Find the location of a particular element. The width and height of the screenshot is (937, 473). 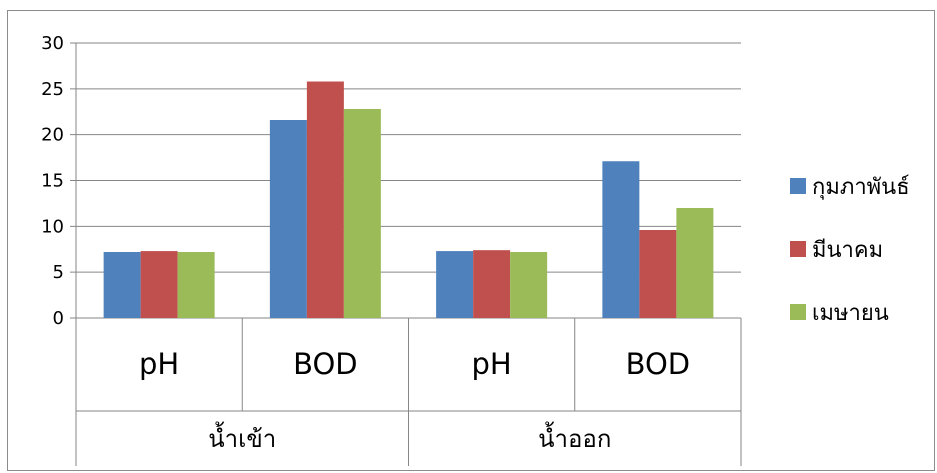

y-tick-label: 25 is located at coordinates (52, 89).